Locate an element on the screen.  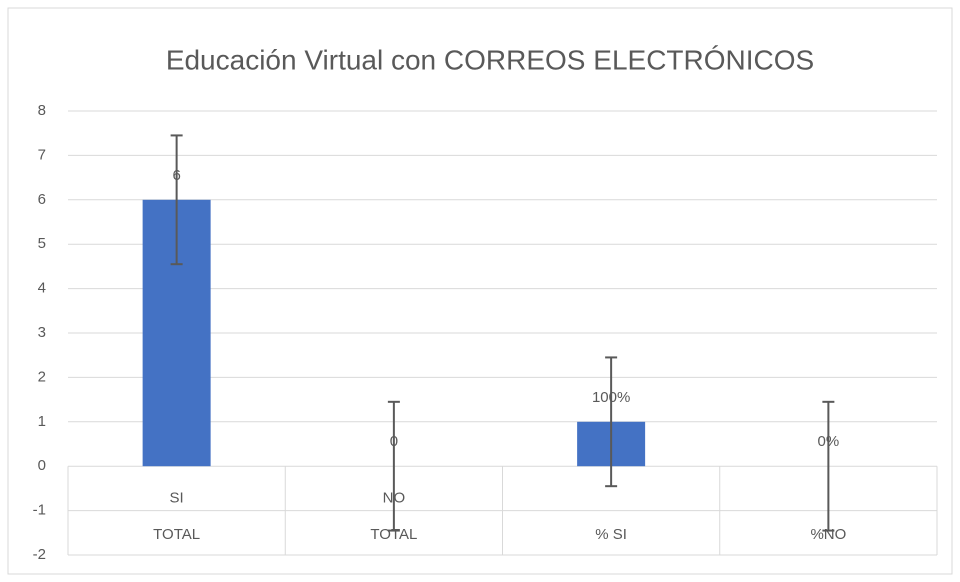
y-tick-label: 3 is located at coordinates (42, 332).